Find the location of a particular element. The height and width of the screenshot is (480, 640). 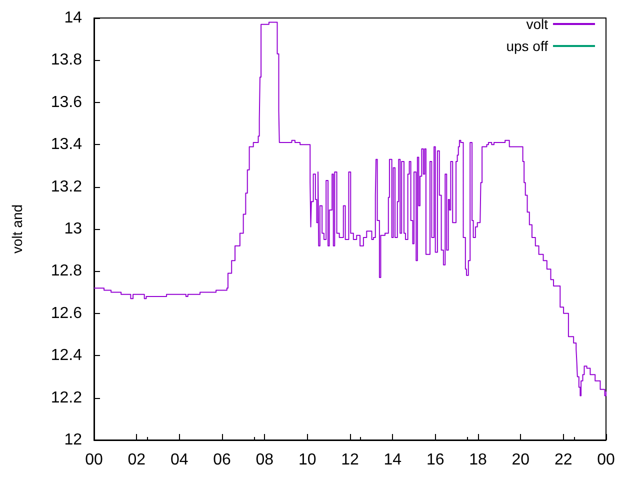

y-tick-label: 12.4 is located at coordinates (66, 355).